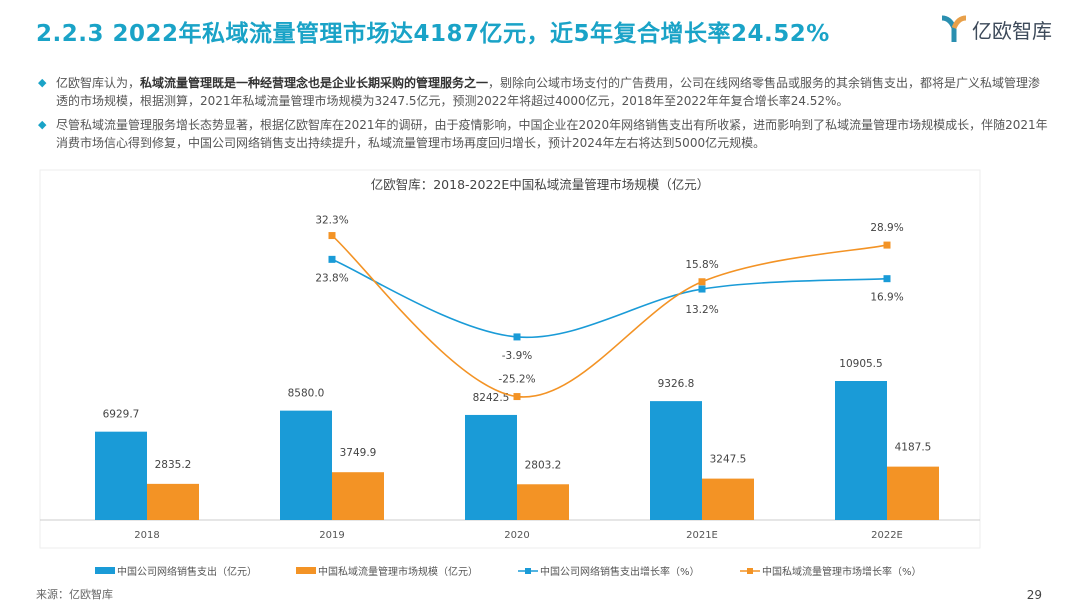 This screenshot has height=607, width=1080. What do you see at coordinates (74, 594) in the screenshot?
I see `source-note: 来源：亿欧智库` at bounding box center [74, 594].